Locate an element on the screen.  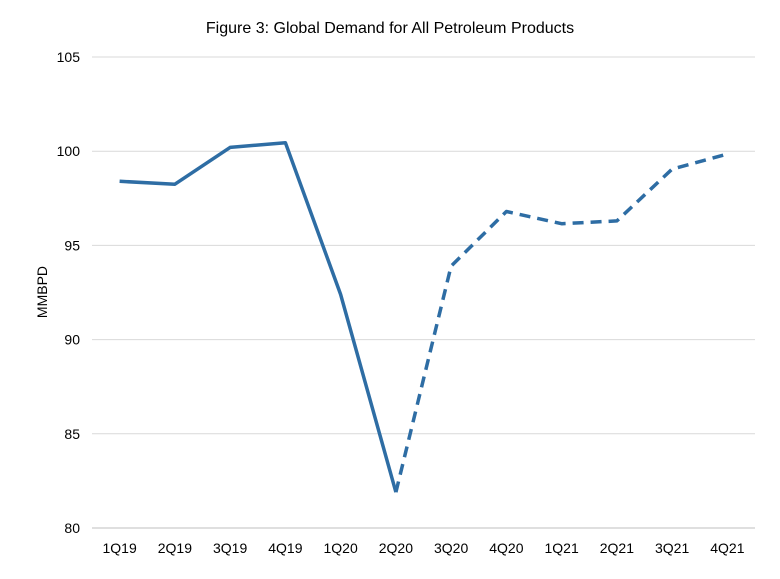
x-tick-label: 3Q20 is located at coordinates (451, 548).